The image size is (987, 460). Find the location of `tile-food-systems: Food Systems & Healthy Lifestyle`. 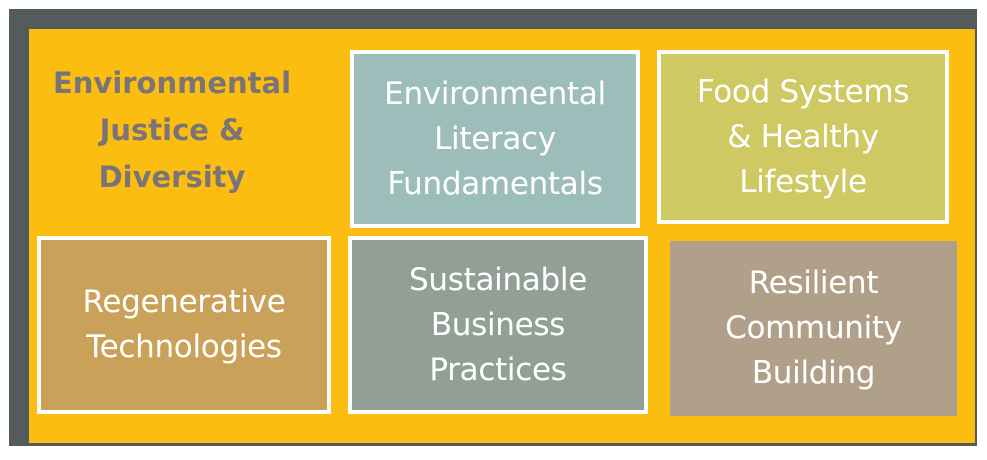

tile-food-systems: Food Systems & Healthy Lifestyle is located at coordinates (803, 137).